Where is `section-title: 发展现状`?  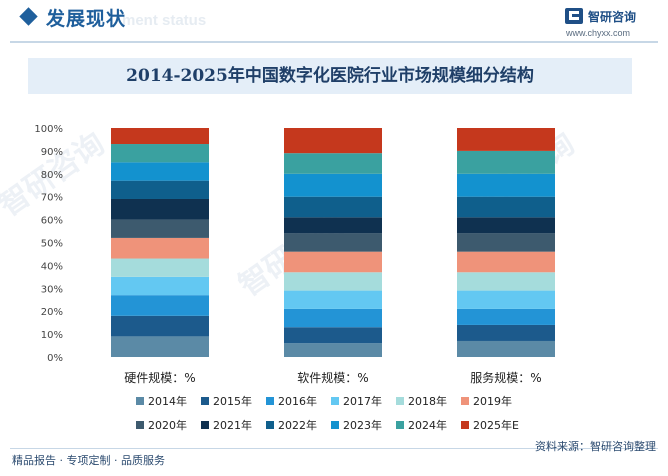 section-title: 发展现状 is located at coordinates (86, 19).